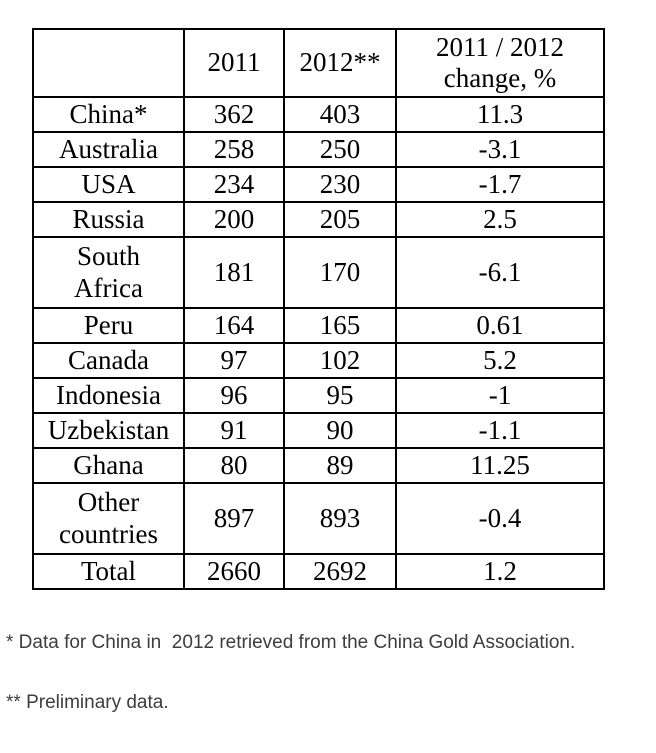  Describe the element at coordinates (340, 325) in the screenshot. I see `value-2012-cell: 165` at that location.